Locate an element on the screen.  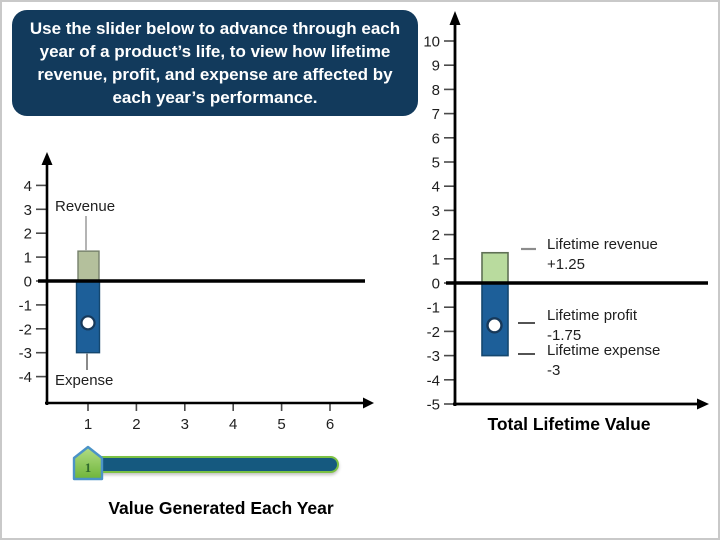
y-tick-label: 8 is located at coordinates (436, 90).